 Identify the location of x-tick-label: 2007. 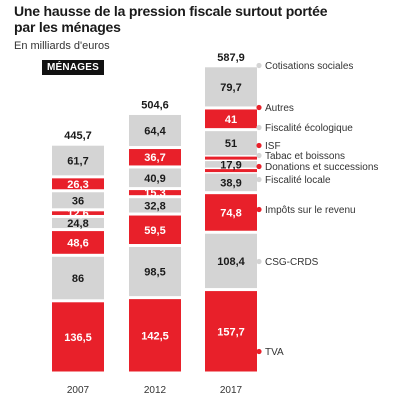
(78, 390).